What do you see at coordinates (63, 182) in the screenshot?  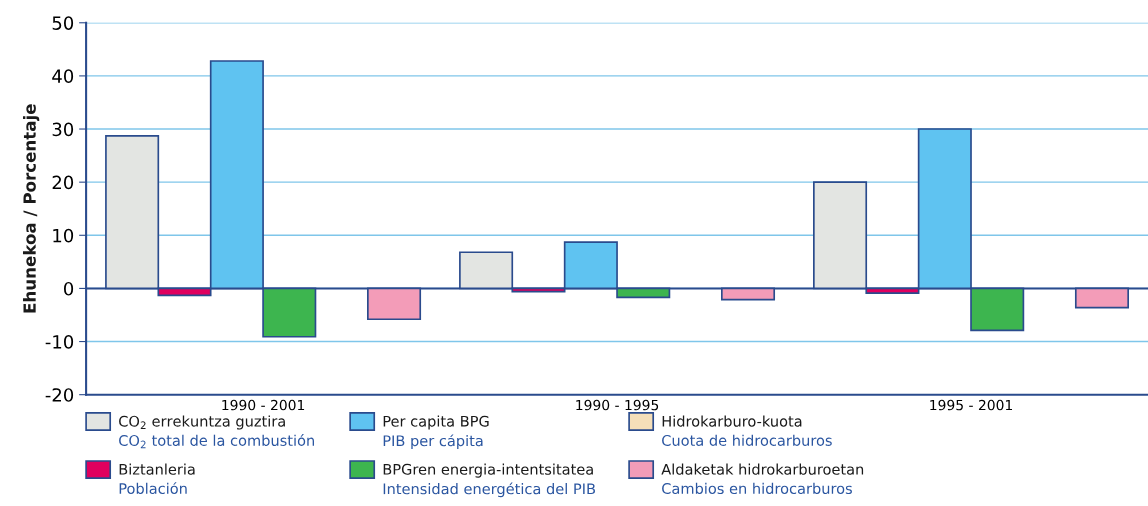 I see `y-tick-label: 20` at bounding box center [63, 182].